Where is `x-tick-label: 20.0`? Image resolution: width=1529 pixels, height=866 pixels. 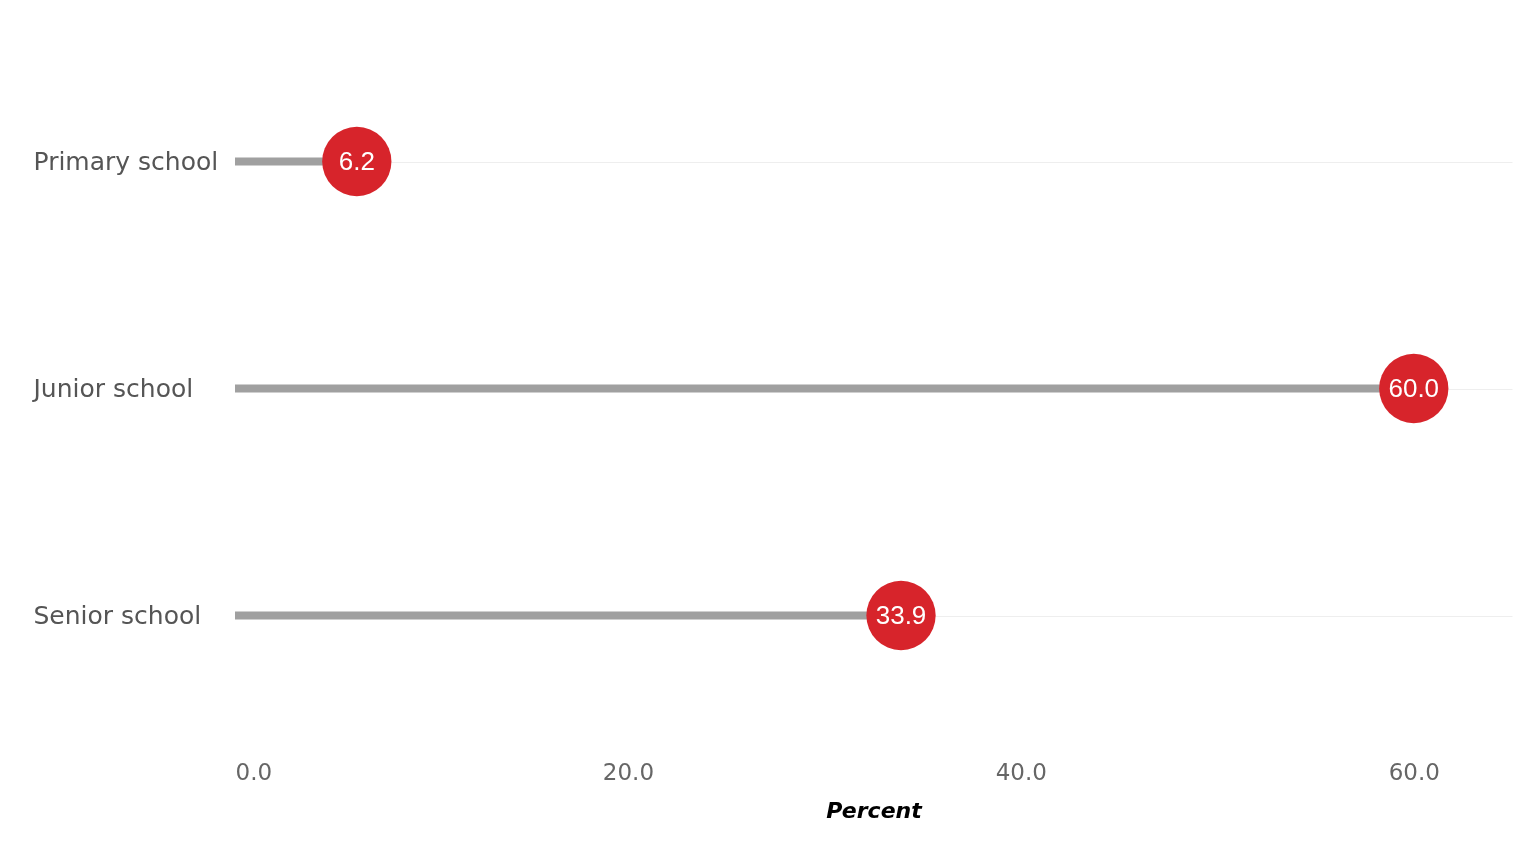 x-tick-label: 20.0 is located at coordinates (628, 771).